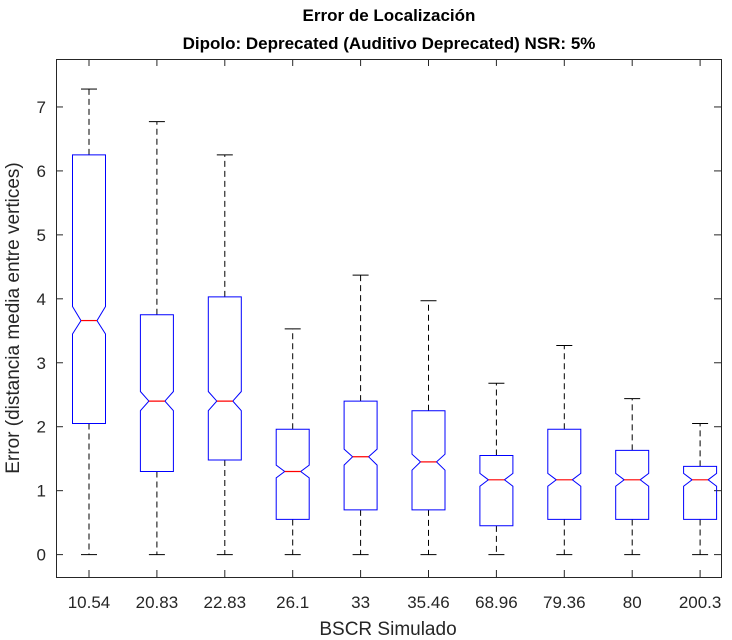  What do you see at coordinates (700, 602) in the screenshot?
I see `x-tick-label: 200.3` at bounding box center [700, 602].